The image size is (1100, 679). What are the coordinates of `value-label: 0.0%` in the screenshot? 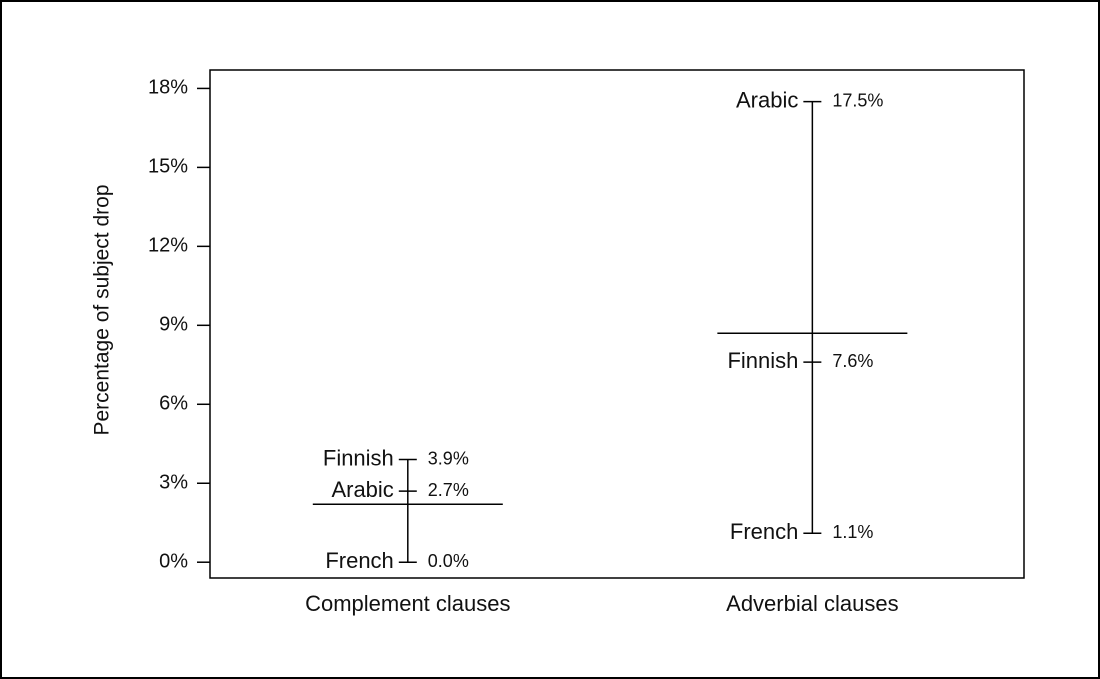 It's located at (448, 561).